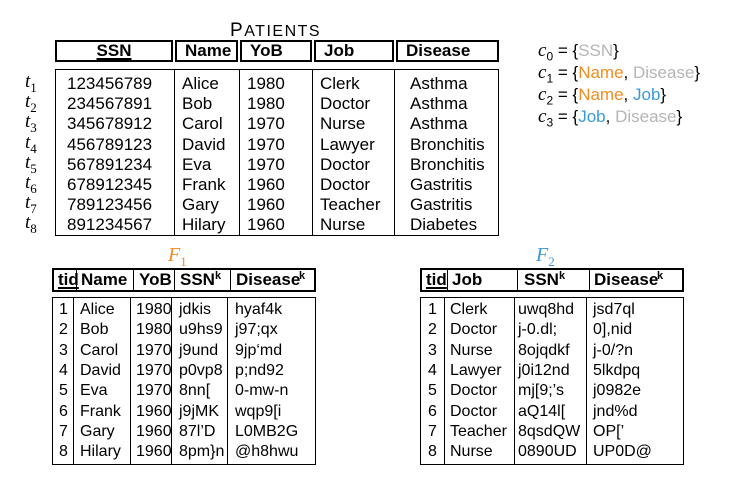 The height and width of the screenshot is (480, 744). What do you see at coordinates (259, 370) in the screenshot?
I see `table-cell: p;nd92` at bounding box center [259, 370].